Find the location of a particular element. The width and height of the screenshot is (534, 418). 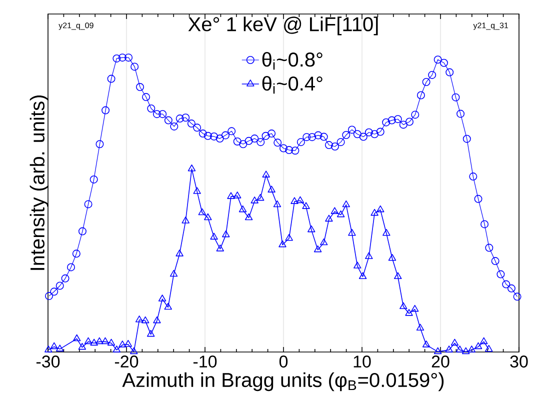

text: y21_q_09 is located at coordinates (76, 26).